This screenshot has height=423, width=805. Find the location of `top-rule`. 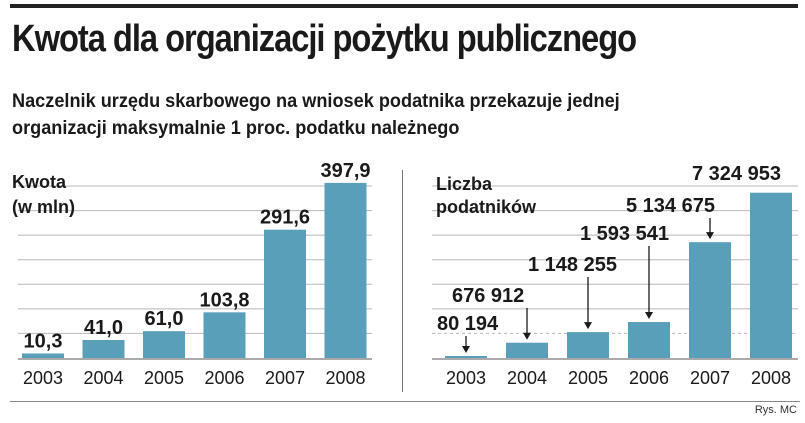

top-rule is located at coordinates (404, 6).